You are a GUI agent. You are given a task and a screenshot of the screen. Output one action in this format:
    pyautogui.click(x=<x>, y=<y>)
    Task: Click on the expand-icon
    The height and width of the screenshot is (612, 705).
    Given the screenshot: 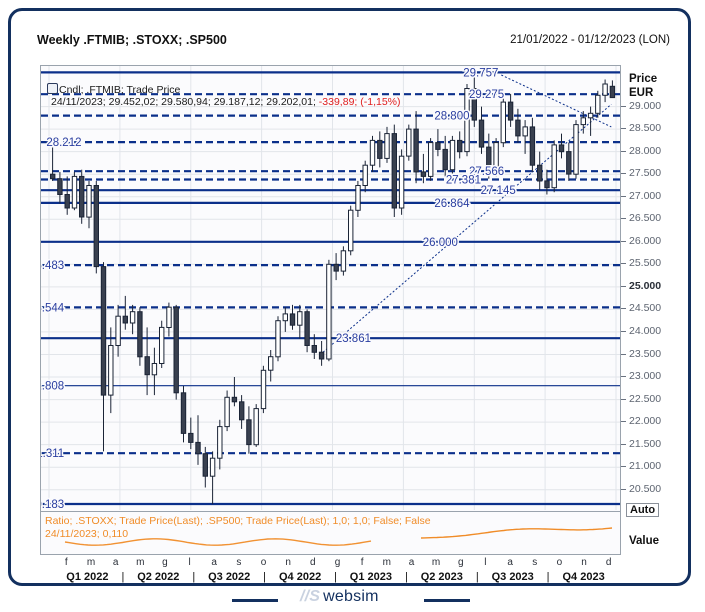 What is the action you would take?
    pyautogui.click(x=52, y=88)
    